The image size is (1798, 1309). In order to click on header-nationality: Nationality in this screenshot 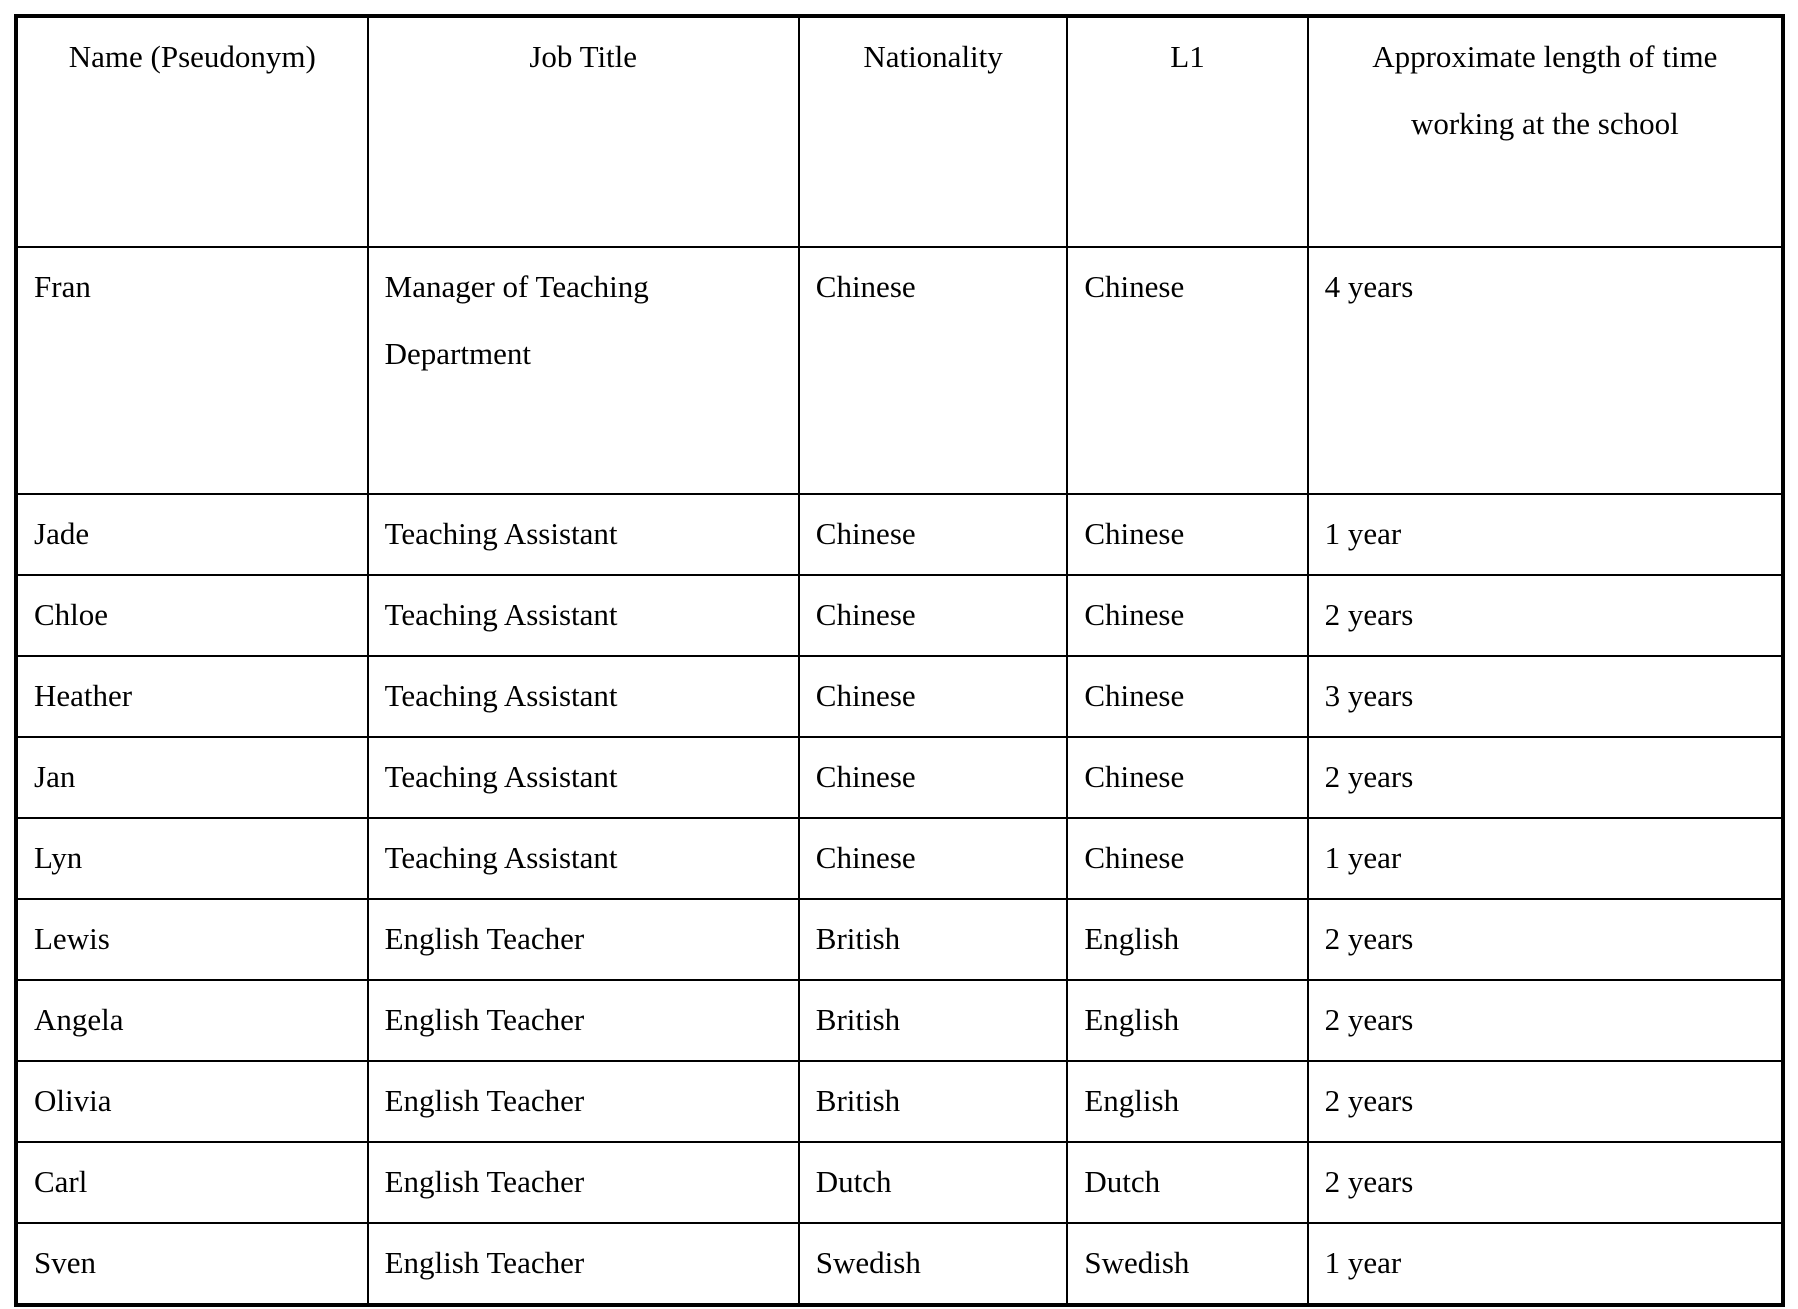, I will do `click(933, 131)`.